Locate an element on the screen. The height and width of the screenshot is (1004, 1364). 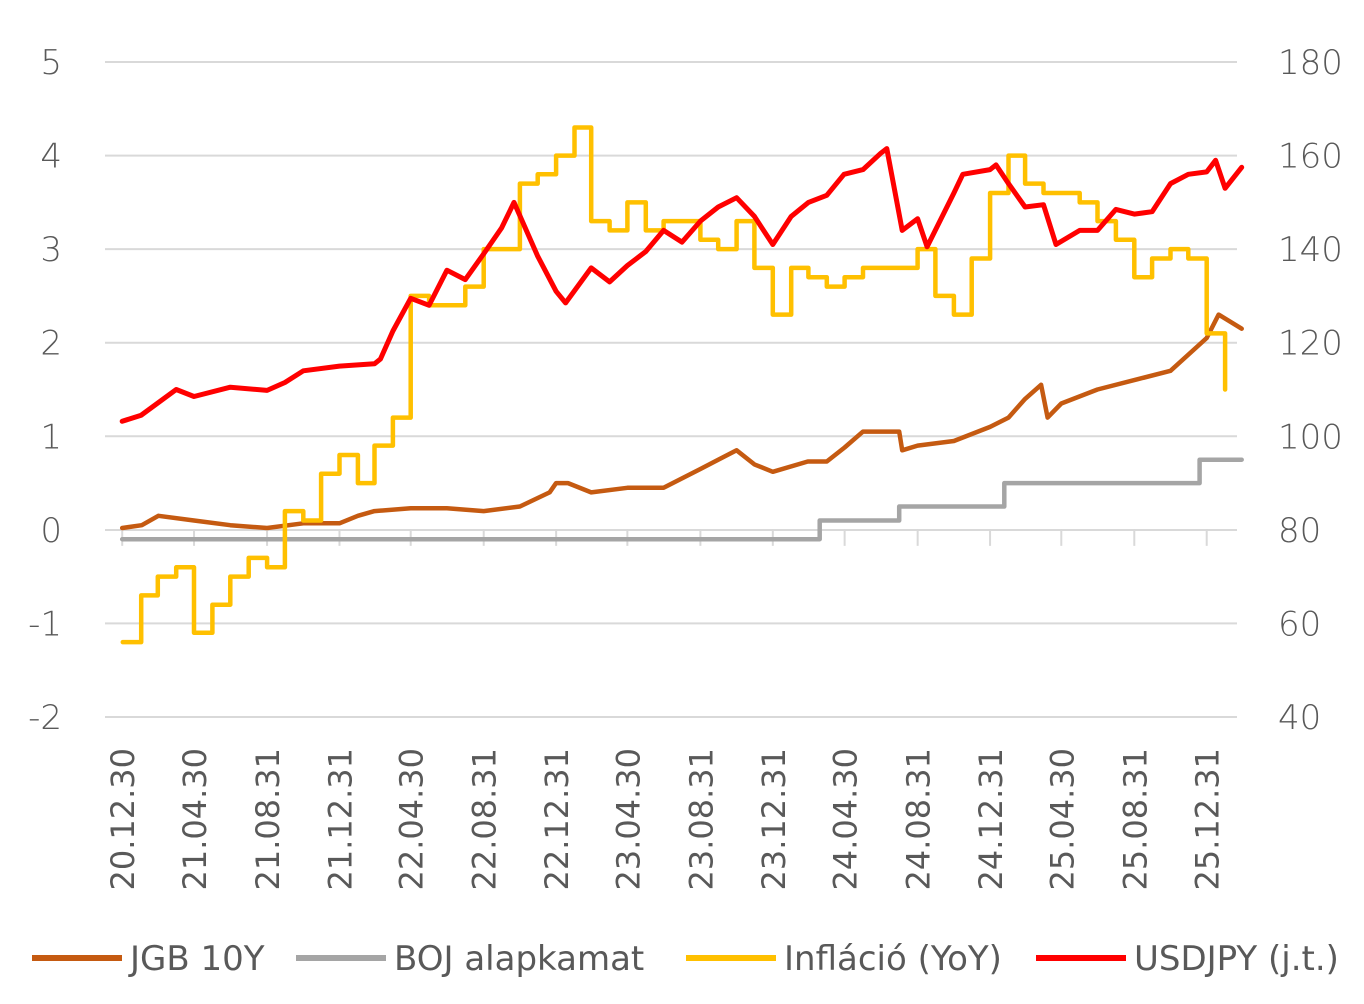
x-tick-label: 25.08.31 is located at coordinates (1135, 819).